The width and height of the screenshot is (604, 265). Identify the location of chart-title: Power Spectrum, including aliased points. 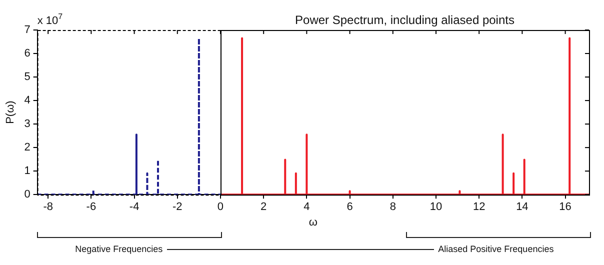
(404, 20).